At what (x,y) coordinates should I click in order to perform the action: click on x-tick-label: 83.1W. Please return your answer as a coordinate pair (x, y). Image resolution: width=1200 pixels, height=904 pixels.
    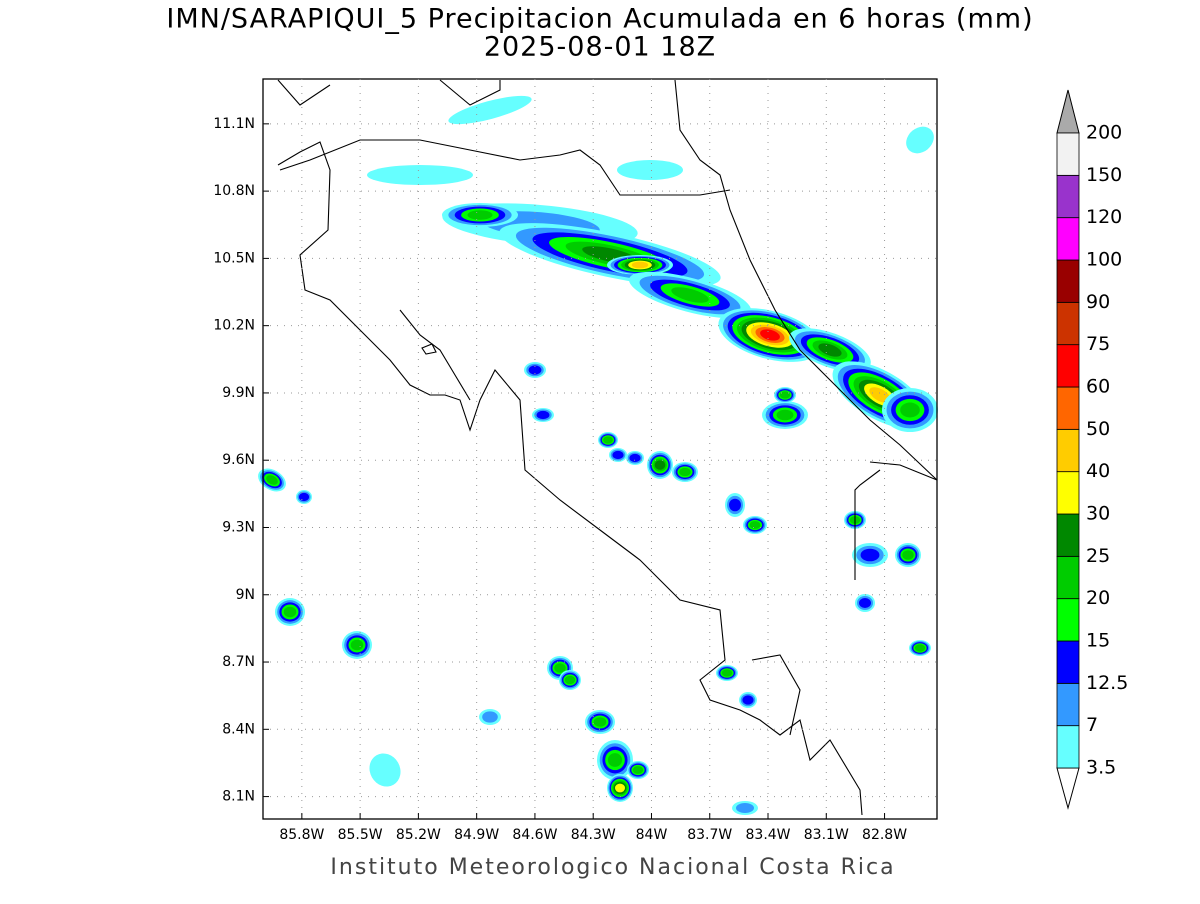
    Looking at the image, I should click on (826, 835).